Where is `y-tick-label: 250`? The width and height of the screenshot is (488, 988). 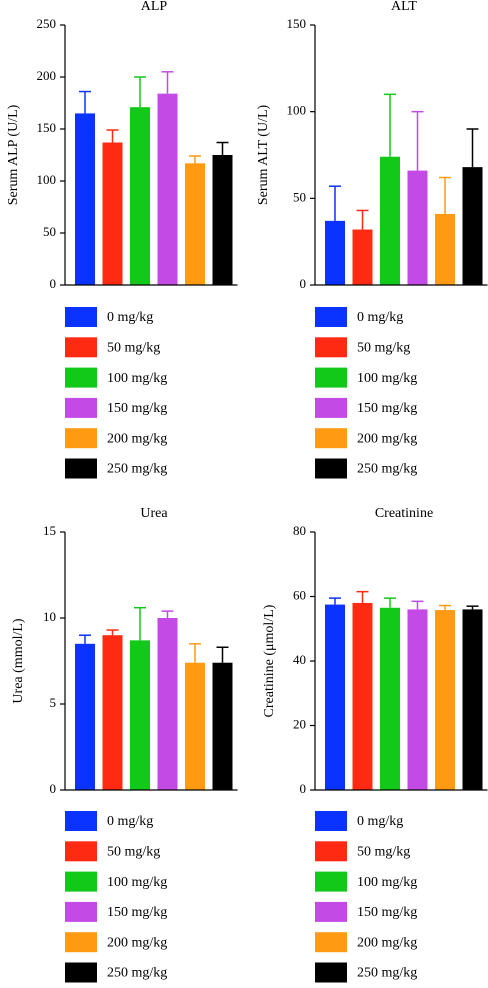 y-tick-label: 250 is located at coordinates (47, 23).